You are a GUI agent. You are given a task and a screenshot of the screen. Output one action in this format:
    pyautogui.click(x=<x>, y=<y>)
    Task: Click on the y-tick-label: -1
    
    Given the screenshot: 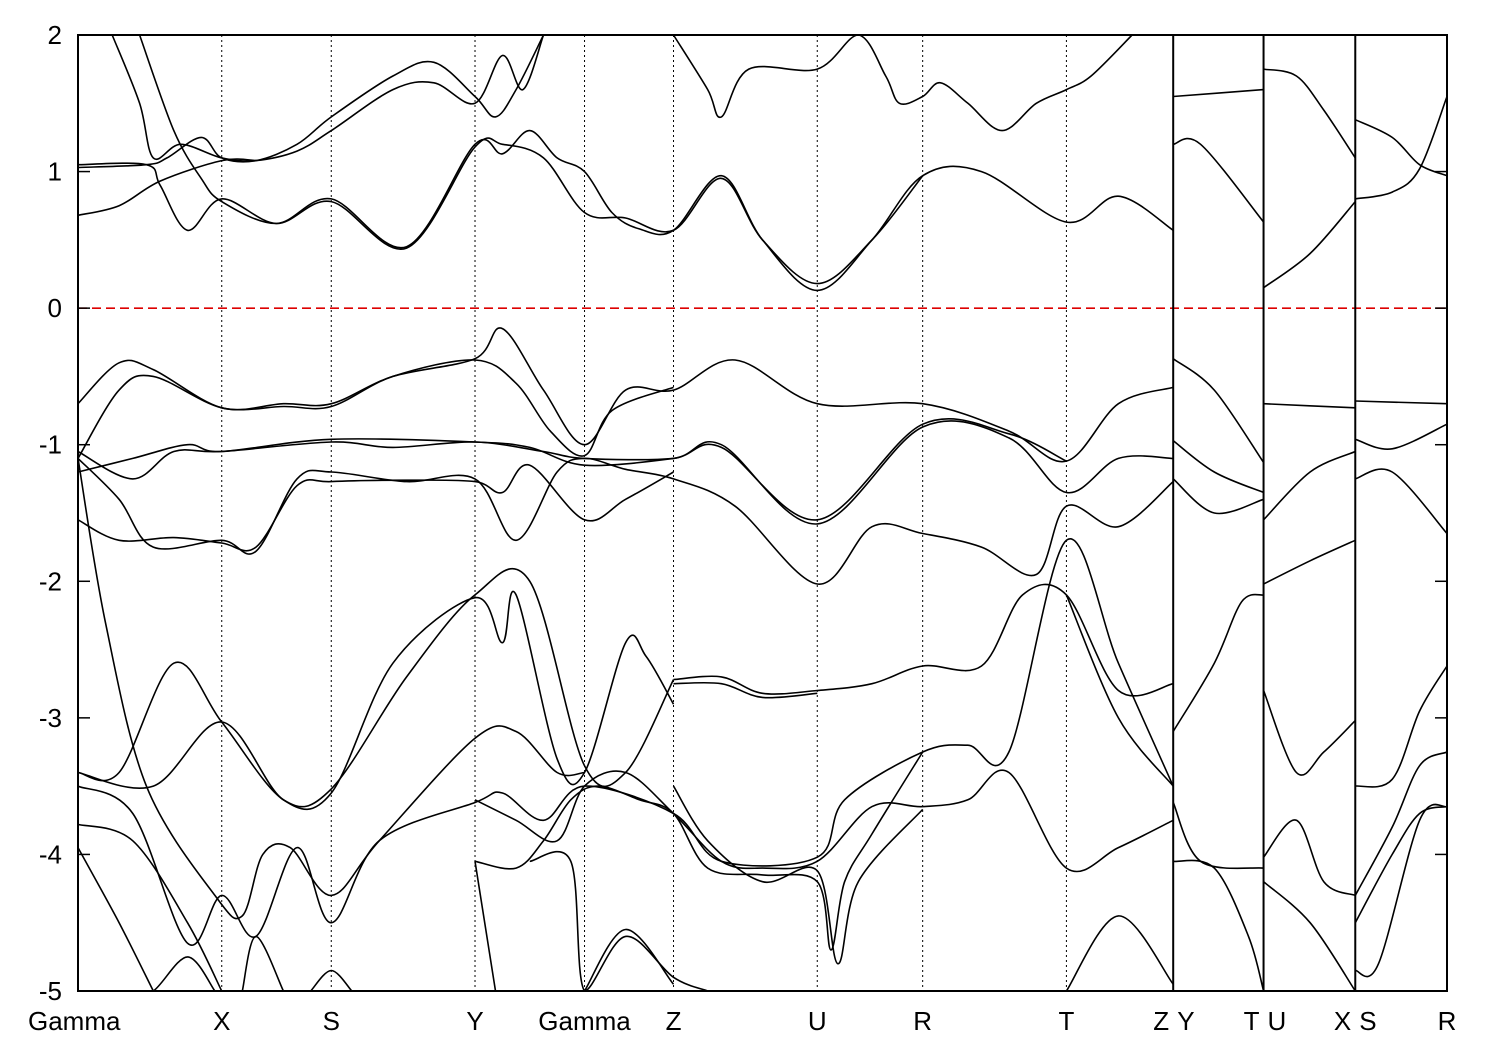 What is the action you would take?
    pyautogui.click(x=50, y=445)
    